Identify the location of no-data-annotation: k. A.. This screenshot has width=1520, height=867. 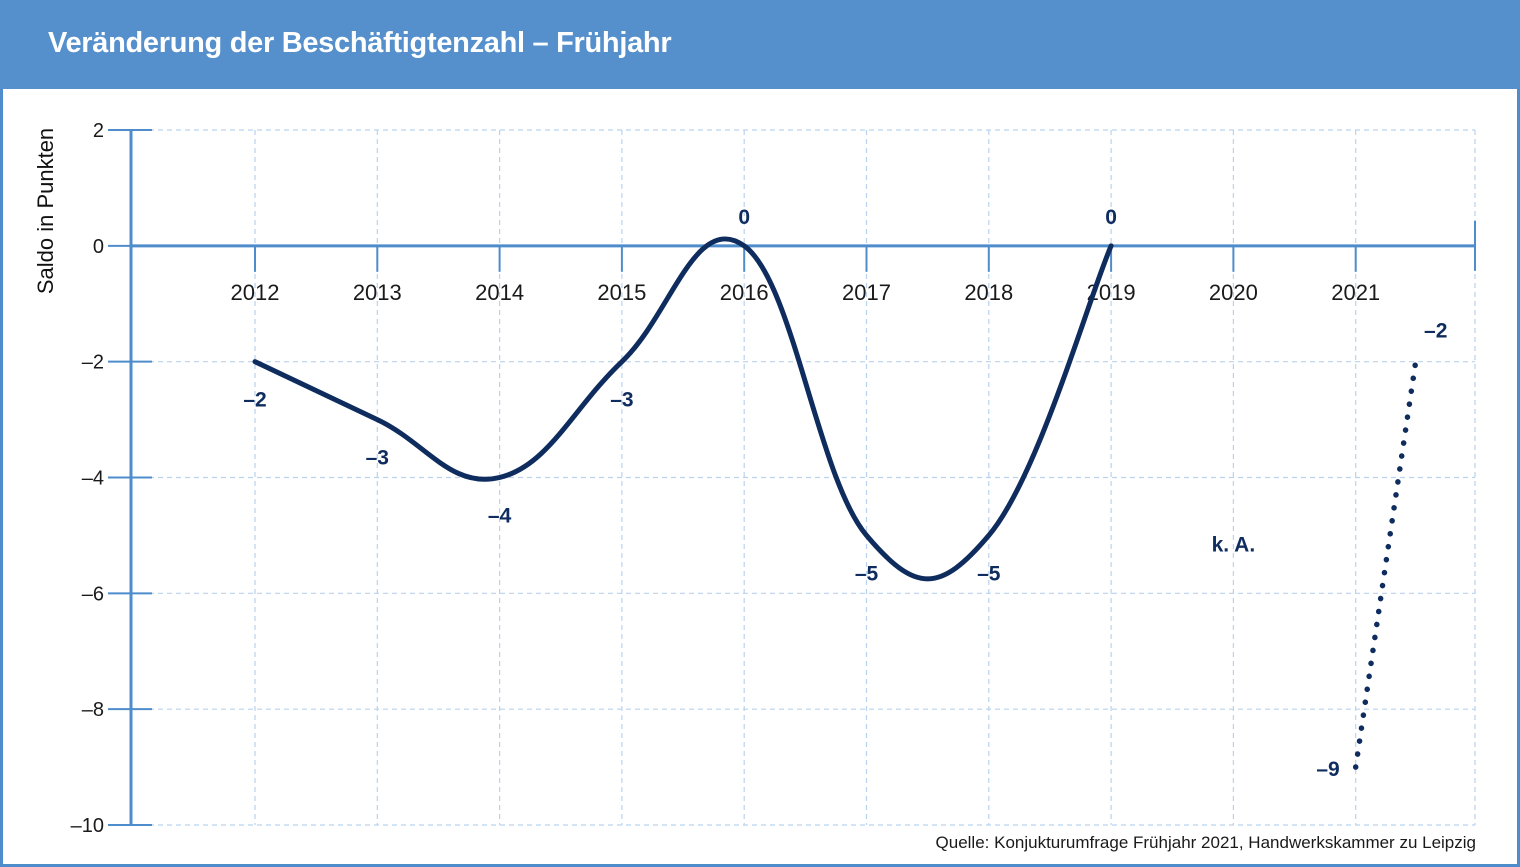
(1234, 544).